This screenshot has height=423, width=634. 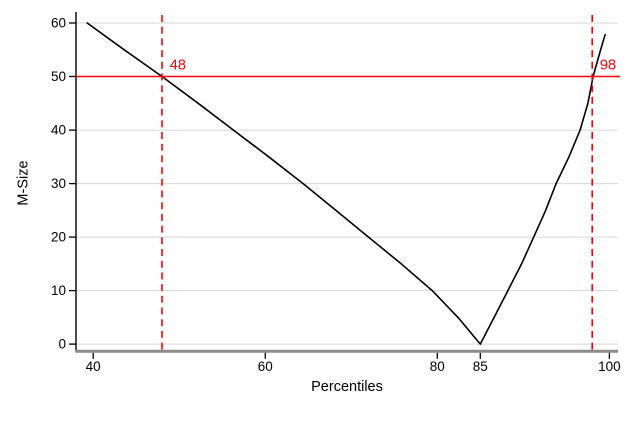 I want to click on x-tick-label-100: 100, so click(x=609, y=366).